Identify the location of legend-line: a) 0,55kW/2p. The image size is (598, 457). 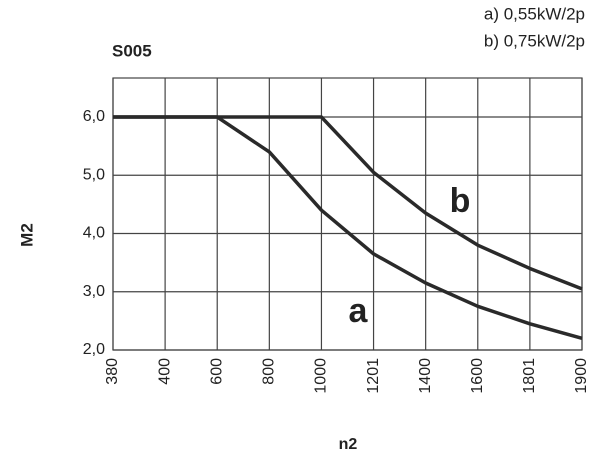
(534, 13).